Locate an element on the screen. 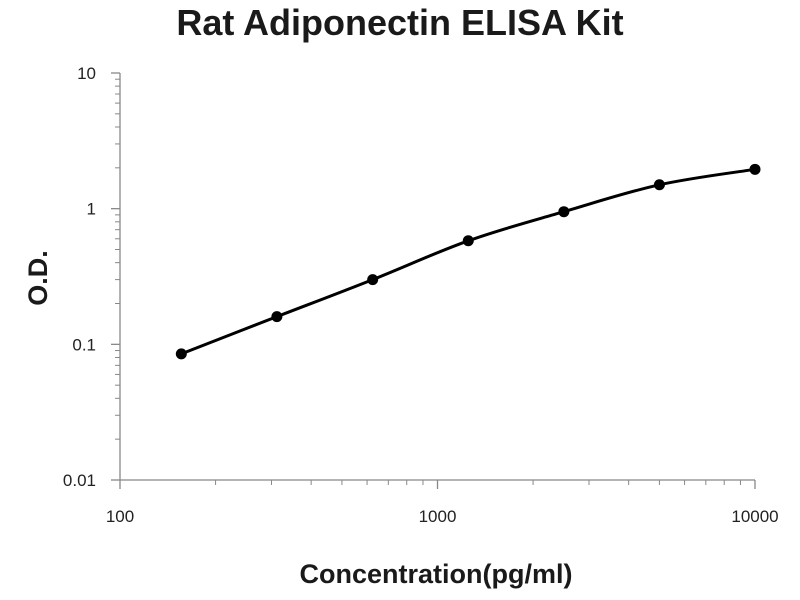 The height and width of the screenshot is (600, 800). x-tick-label: 10000 is located at coordinates (754, 516).